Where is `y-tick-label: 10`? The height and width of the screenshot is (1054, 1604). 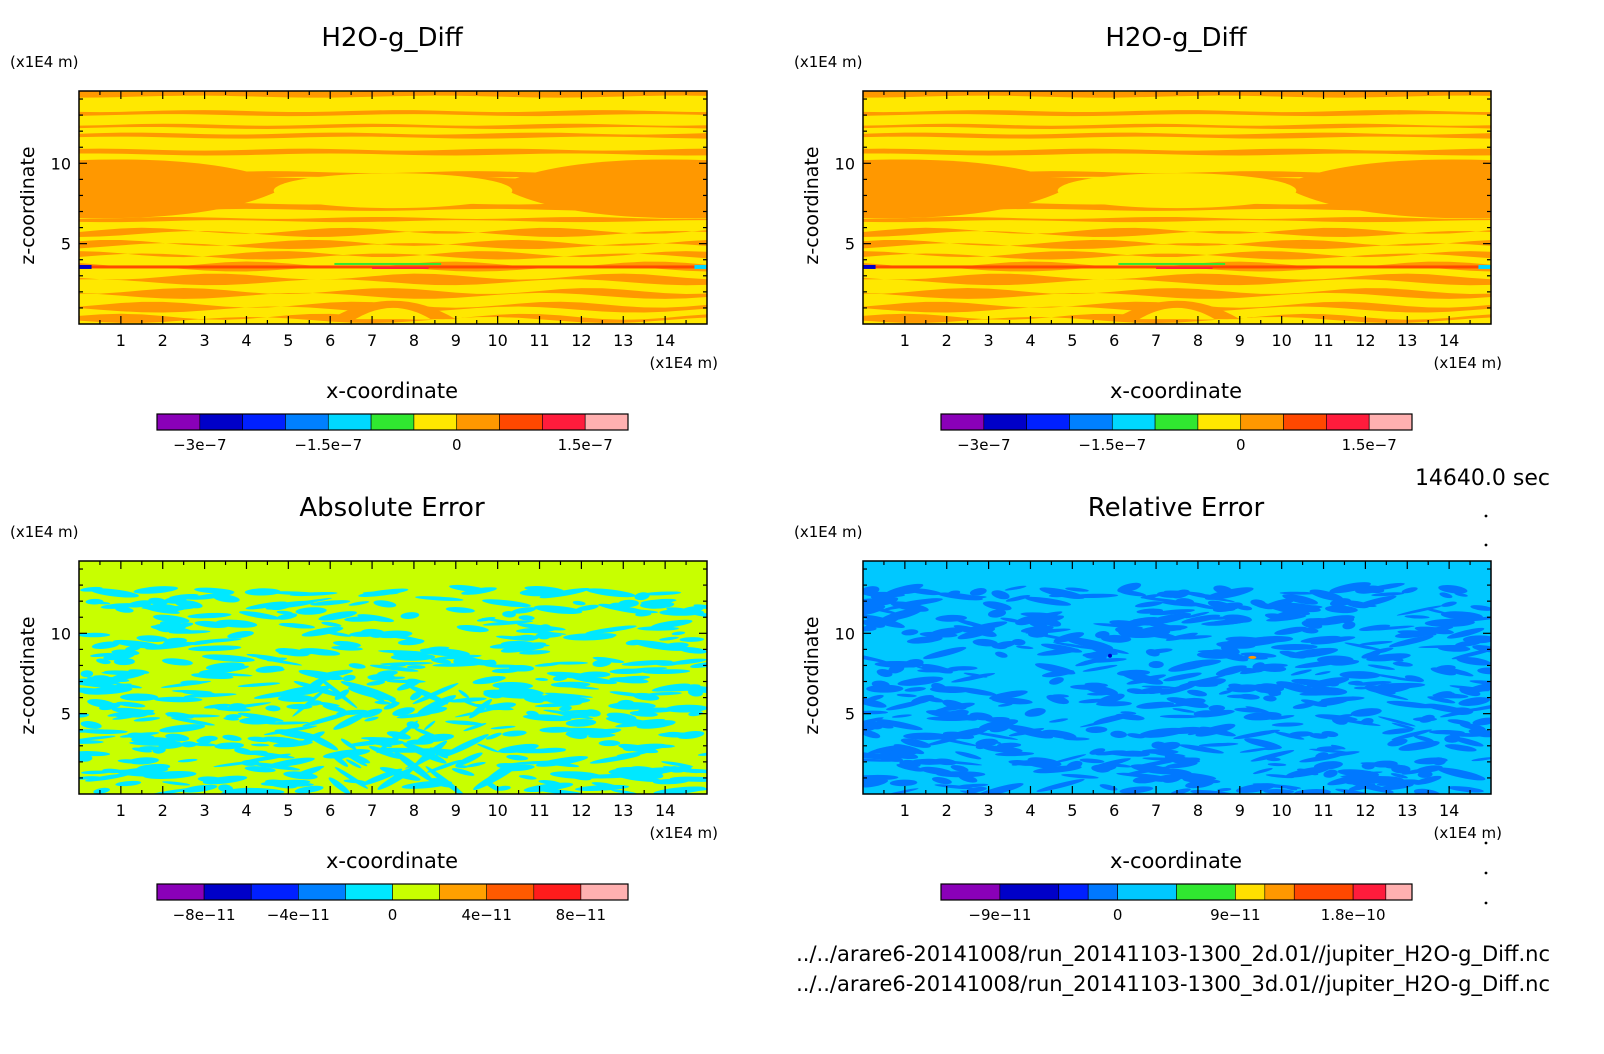
y-tick-label: 10 is located at coordinates (61, 633).